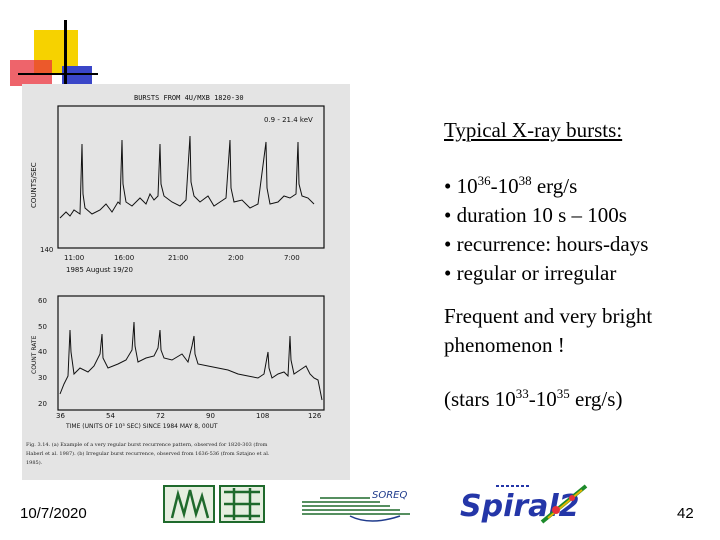  I want to click on top-ymin-label: 140, so click(46, 250).